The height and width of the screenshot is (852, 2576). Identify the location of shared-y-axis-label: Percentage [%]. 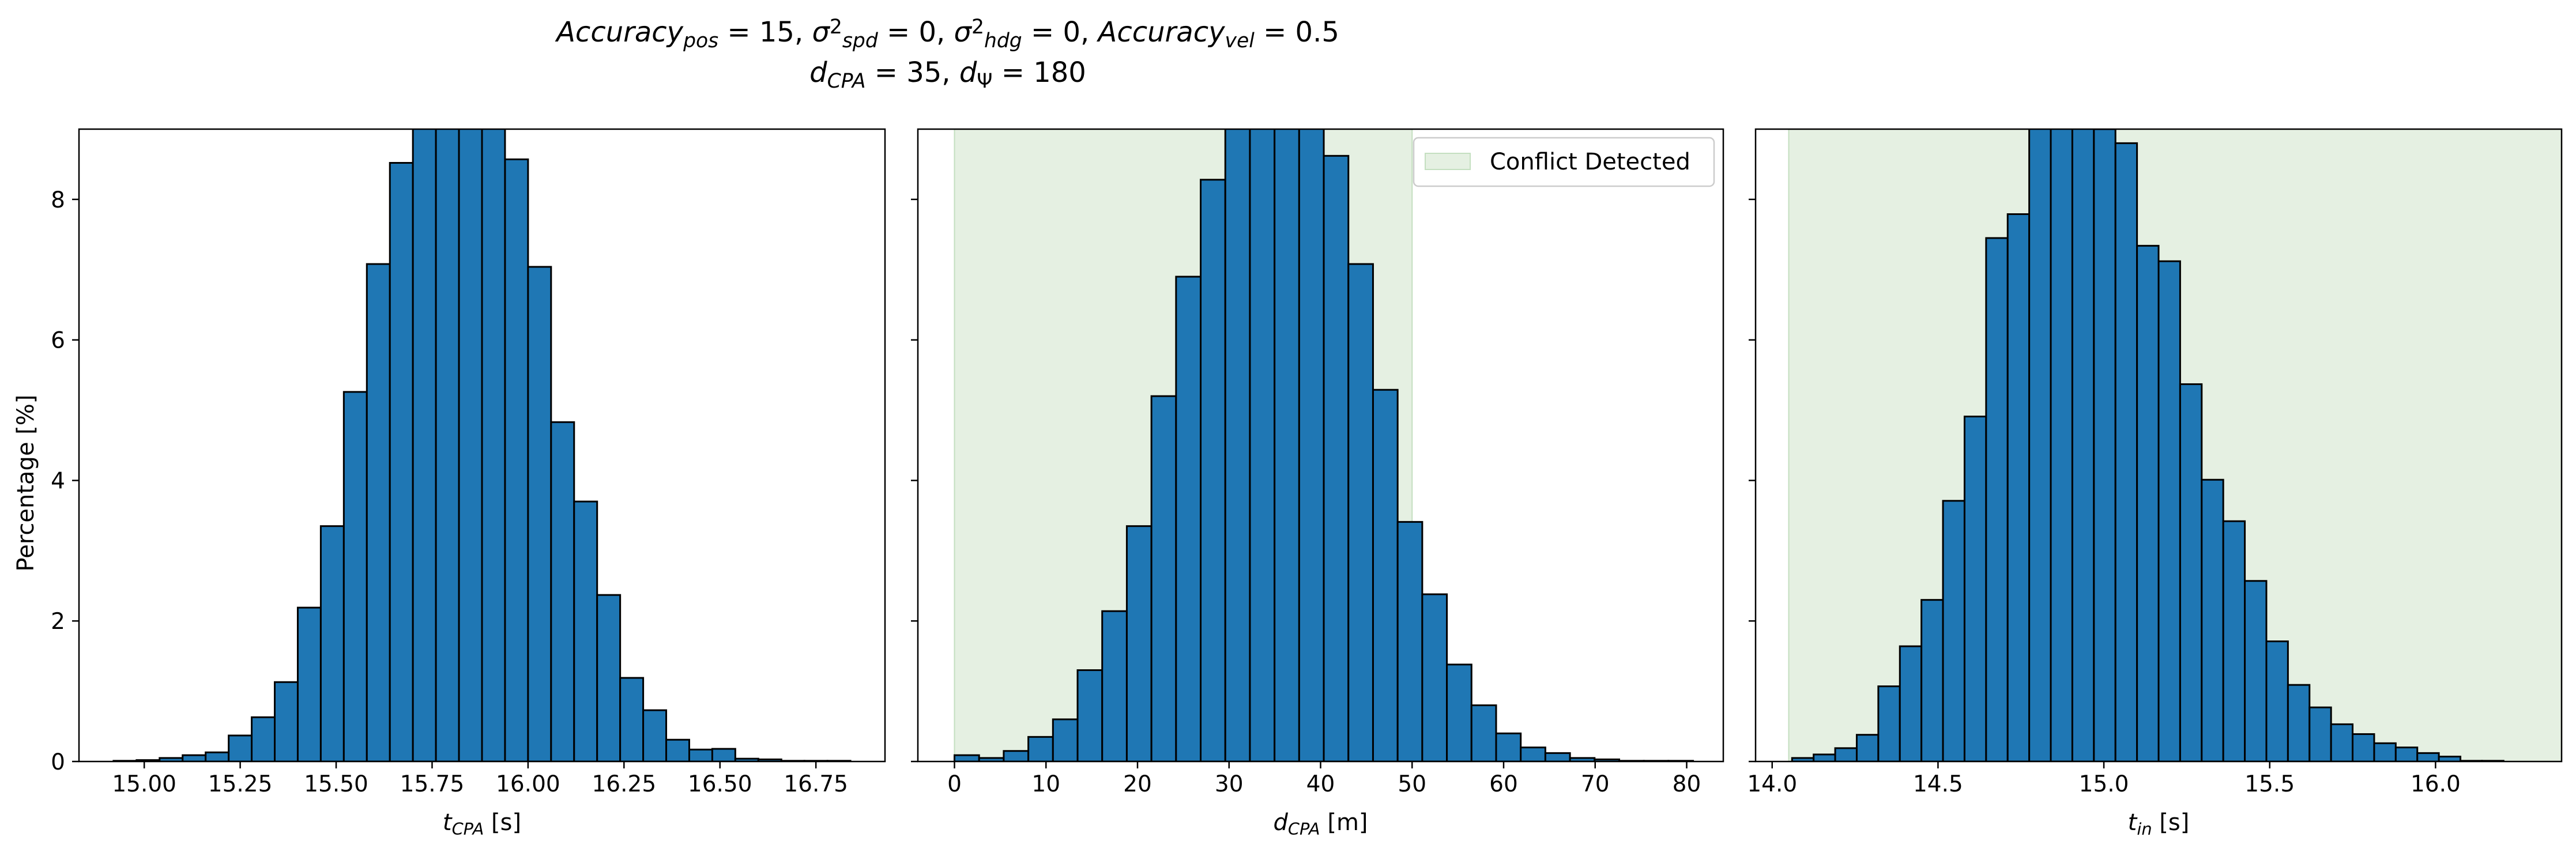
(26, 483).